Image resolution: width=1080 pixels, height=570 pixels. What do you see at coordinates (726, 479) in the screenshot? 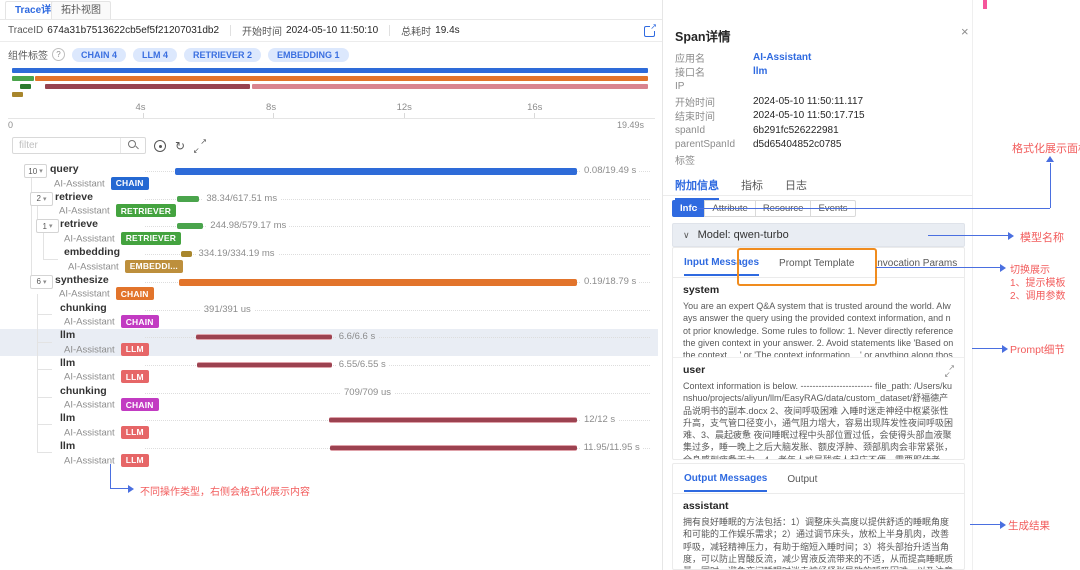
I see `output-tab: Output Messages` at bounding box center [726, 479].